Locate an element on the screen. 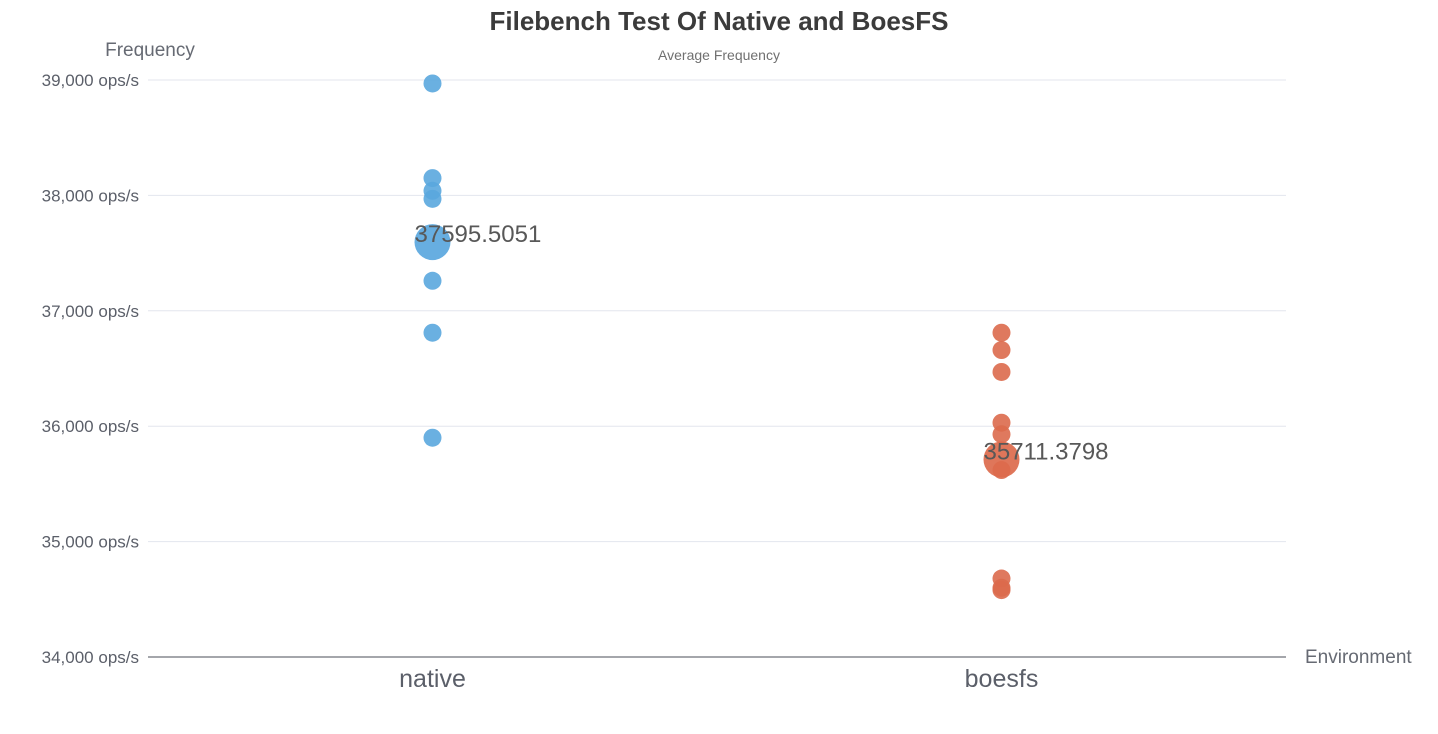  chart-title: Filebench Test Of Native and BoesFS is located at coordinates (719, 21).